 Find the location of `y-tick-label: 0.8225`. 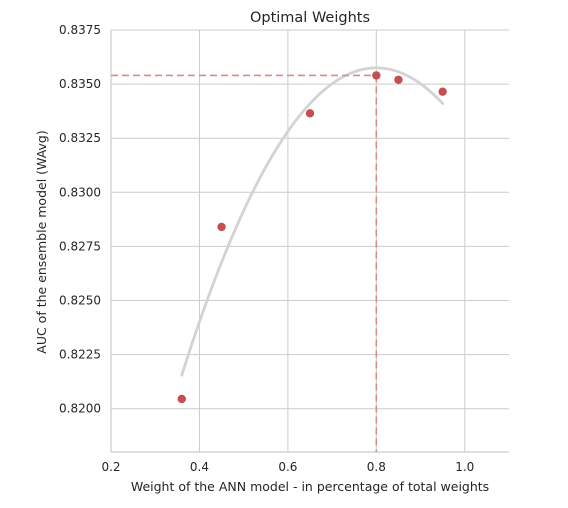

y-tick-label: 0.8225 is located at coordinates (80, 355).